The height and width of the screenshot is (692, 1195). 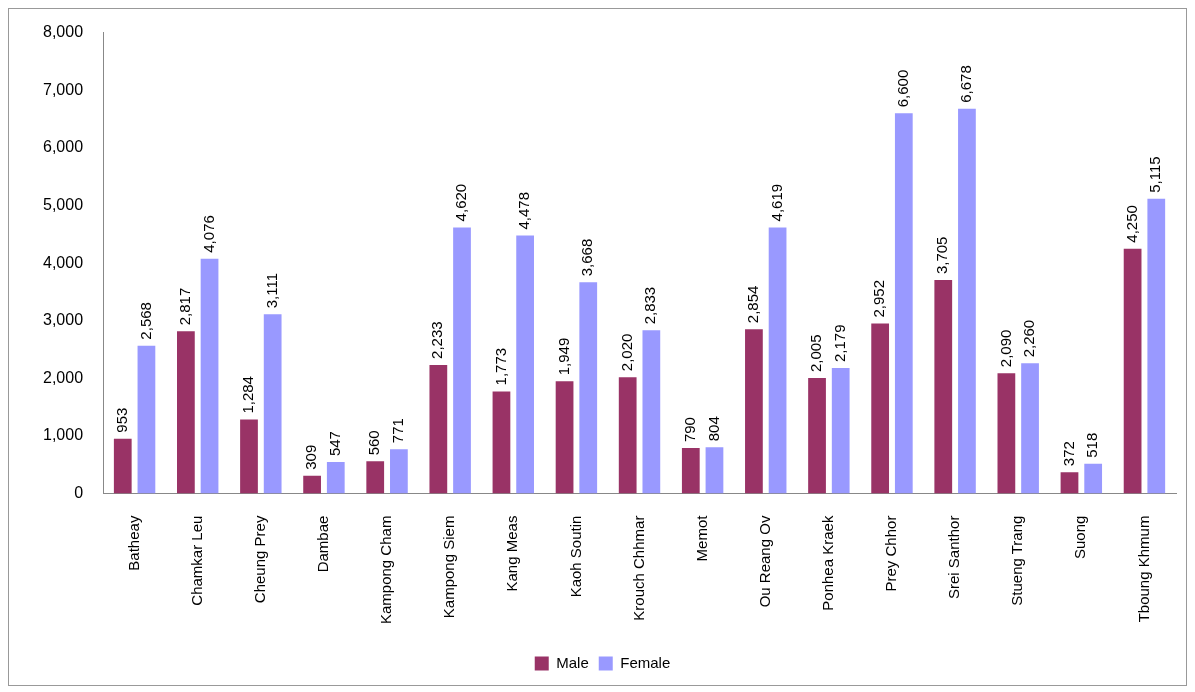 I want to click on x-tick-label: Tboung Khmum, so click(x=1143, y=569).